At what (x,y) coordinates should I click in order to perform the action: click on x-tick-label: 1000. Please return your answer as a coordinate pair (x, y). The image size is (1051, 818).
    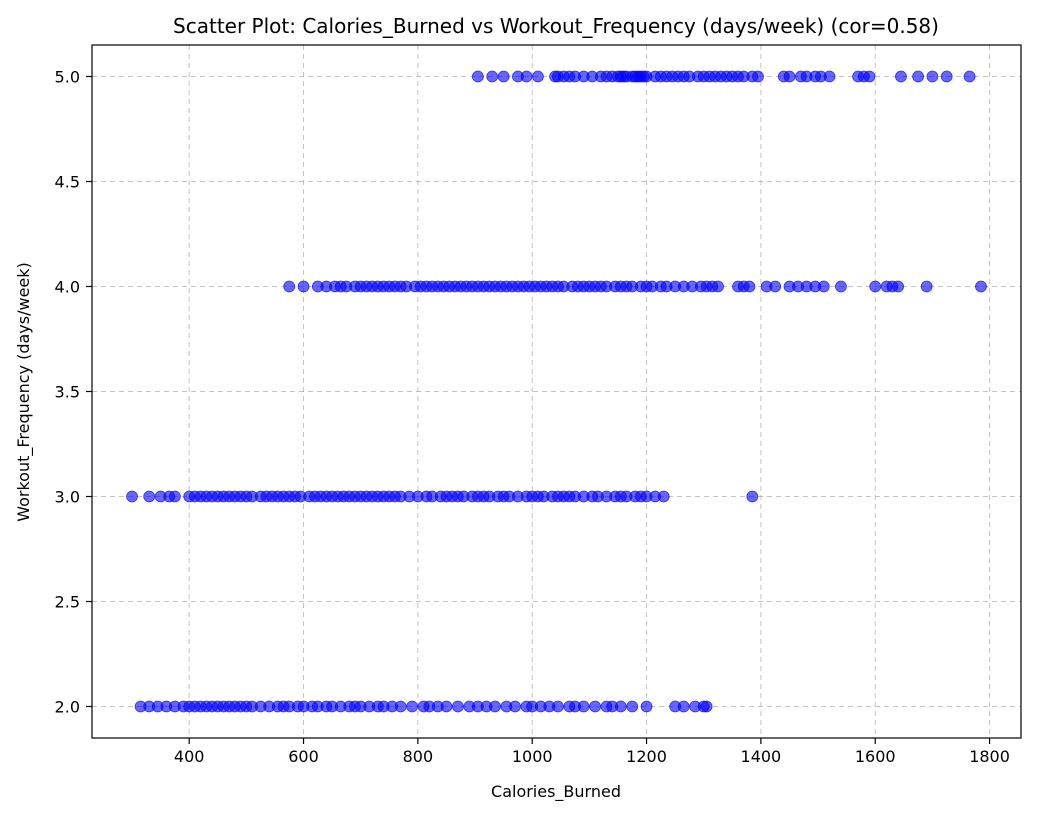
    Looking at the image, I should click on (532, 756).